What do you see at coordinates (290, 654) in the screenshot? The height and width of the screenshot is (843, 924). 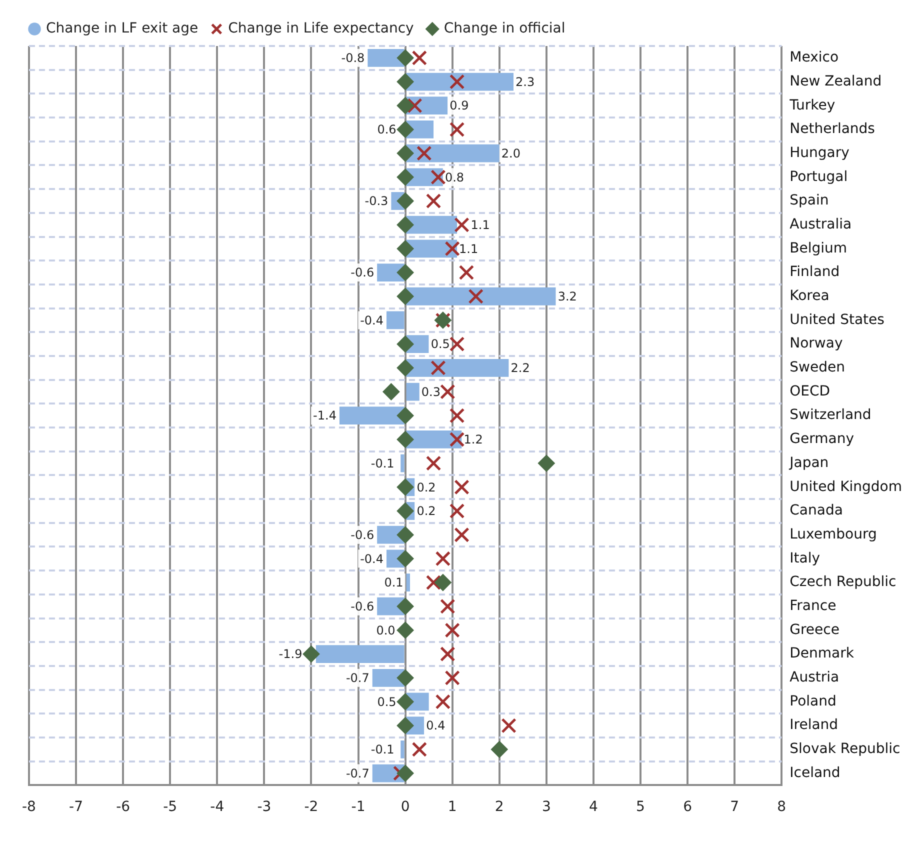 I see `data-label: -1.9` at bounding box center [290, 654].